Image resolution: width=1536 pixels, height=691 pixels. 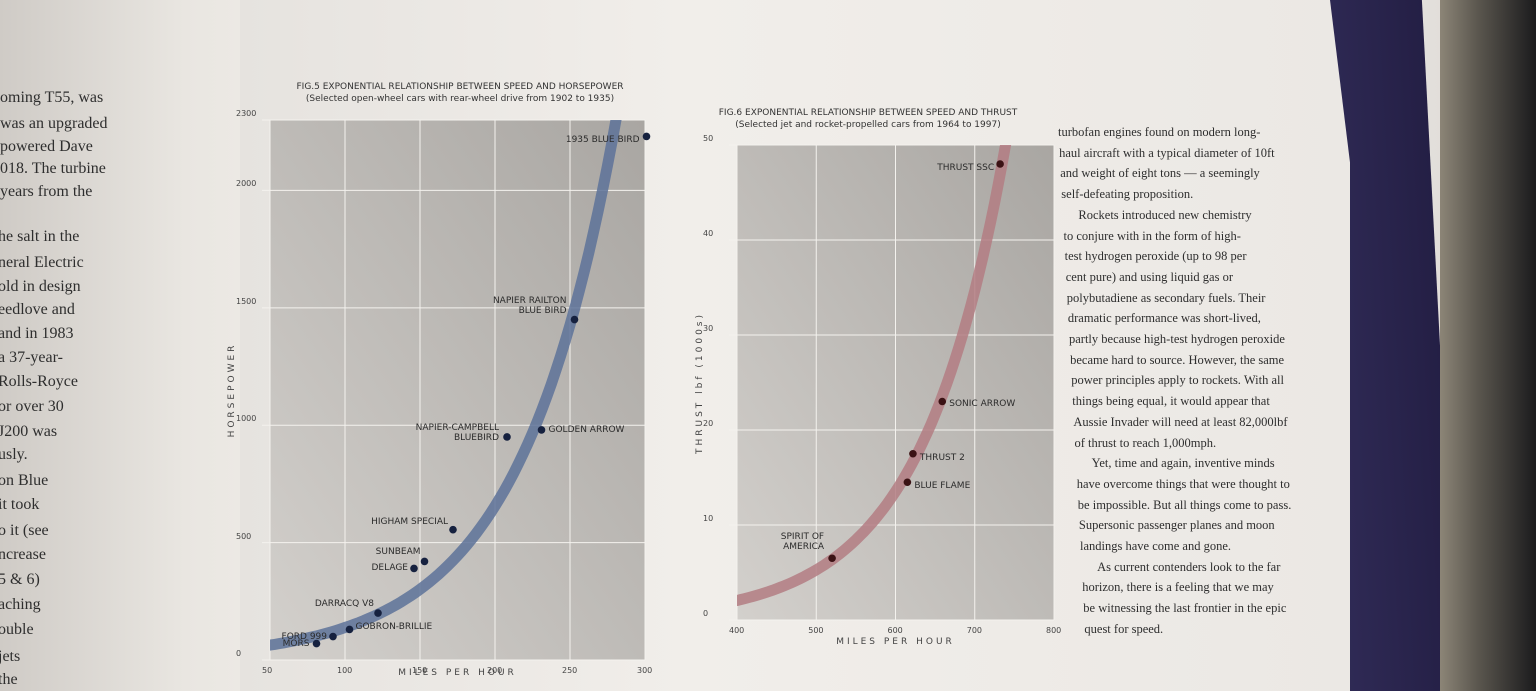 What do you see at coordinates (708, 328) in the screenshot?
I see `y-tick-label: 30` at bounding box center [708, 328].